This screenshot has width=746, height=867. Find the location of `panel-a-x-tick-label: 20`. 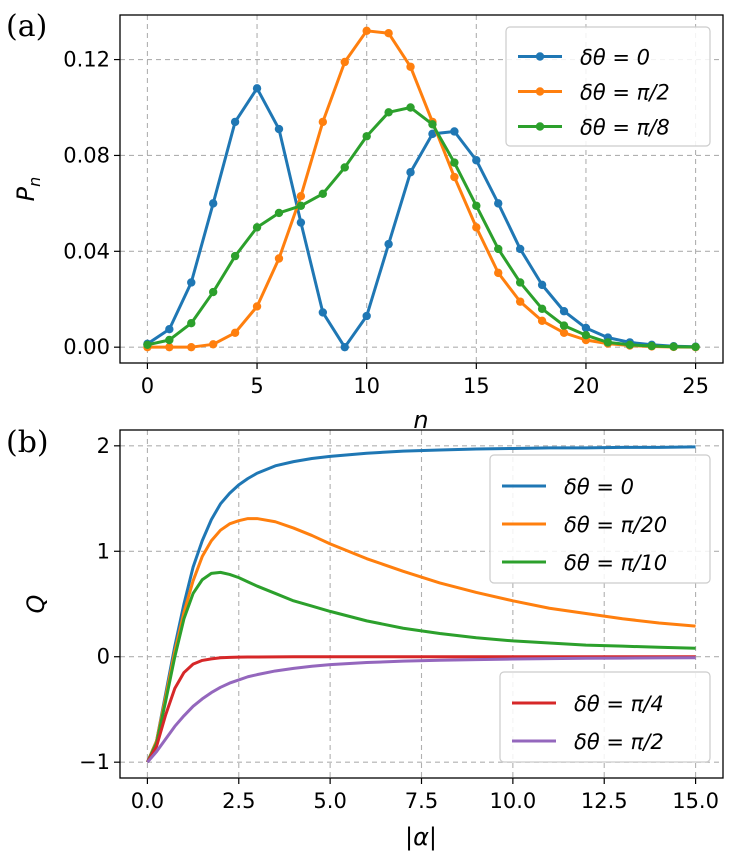

panel-a-x-tick-label: 20 is located at coordinates (586, 386).